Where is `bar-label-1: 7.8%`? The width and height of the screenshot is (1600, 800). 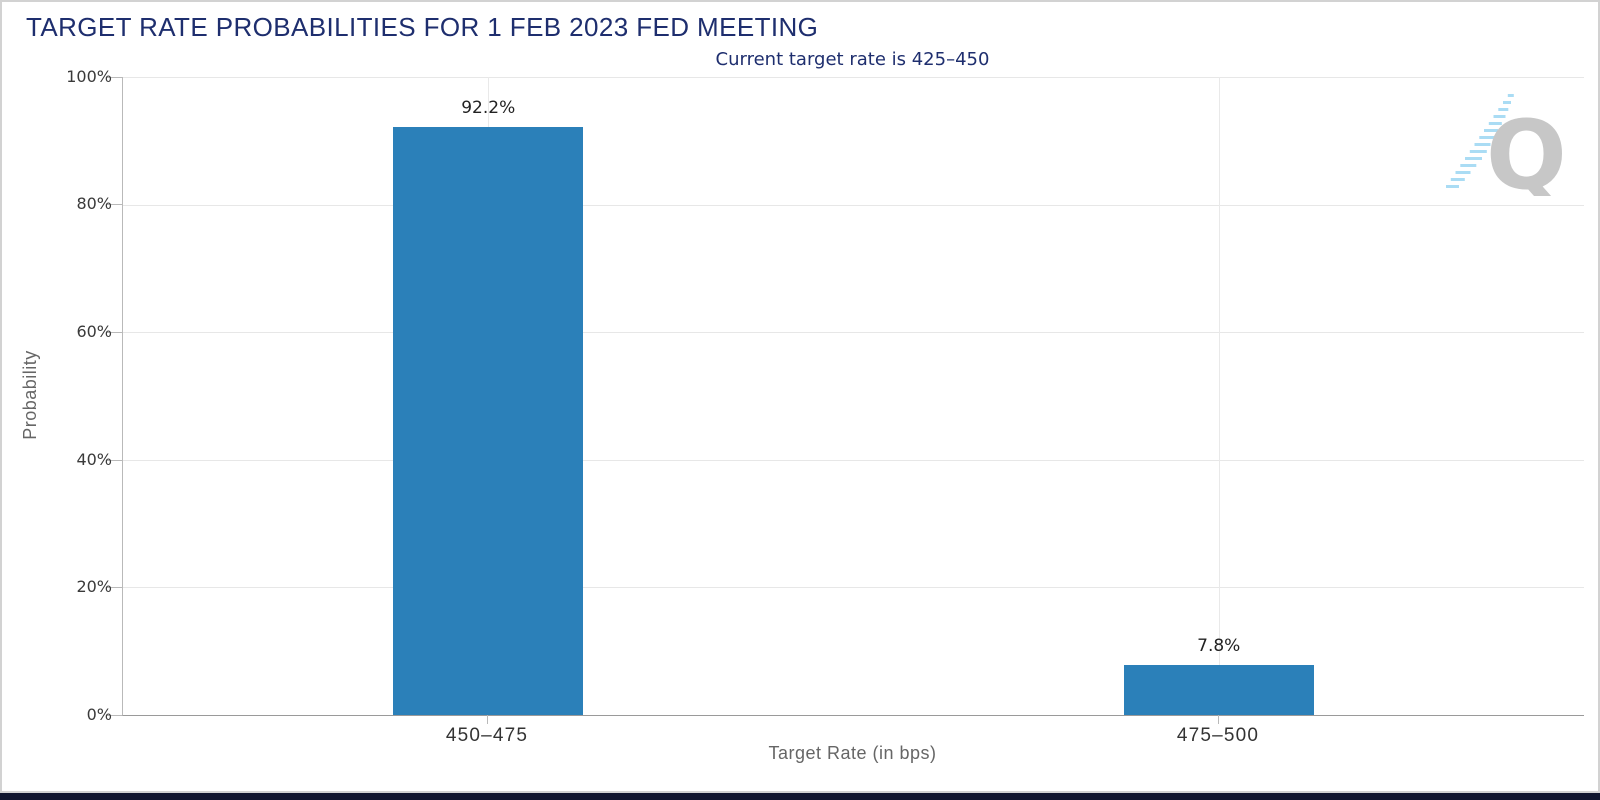 bar-label-1: 7.8% is located at coordinates (1219, 646).